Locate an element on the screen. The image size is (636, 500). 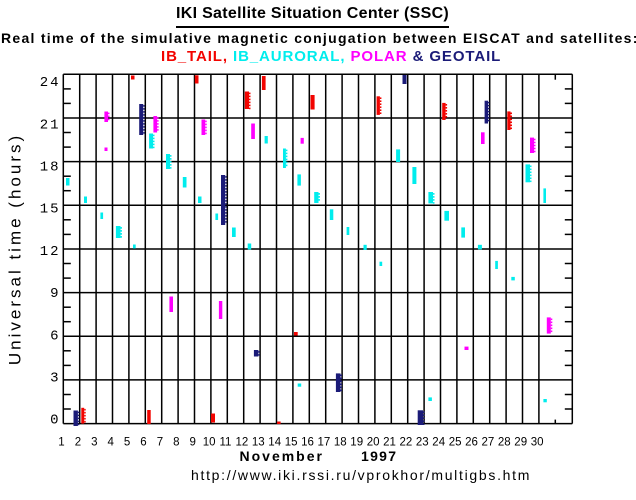
svg-text: 27 is located at coordinates (488, 443).